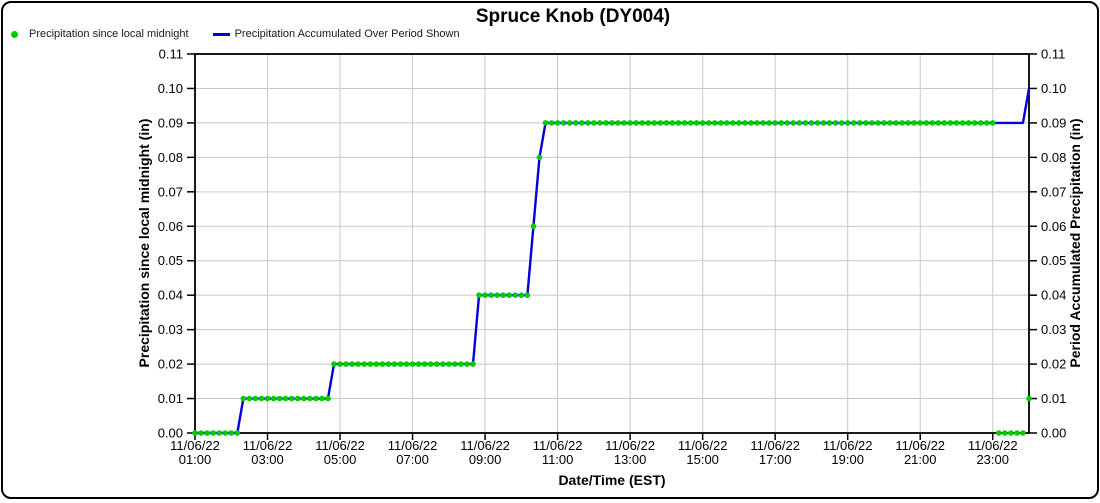 Image resolution: width=1100 pixels, height=503 pixels. What do you see at coordinates (100, 34) in the screenshot?
I see `legend-item-since-midnight: Precipitation since local midnight` at bounding box center [100, 34].